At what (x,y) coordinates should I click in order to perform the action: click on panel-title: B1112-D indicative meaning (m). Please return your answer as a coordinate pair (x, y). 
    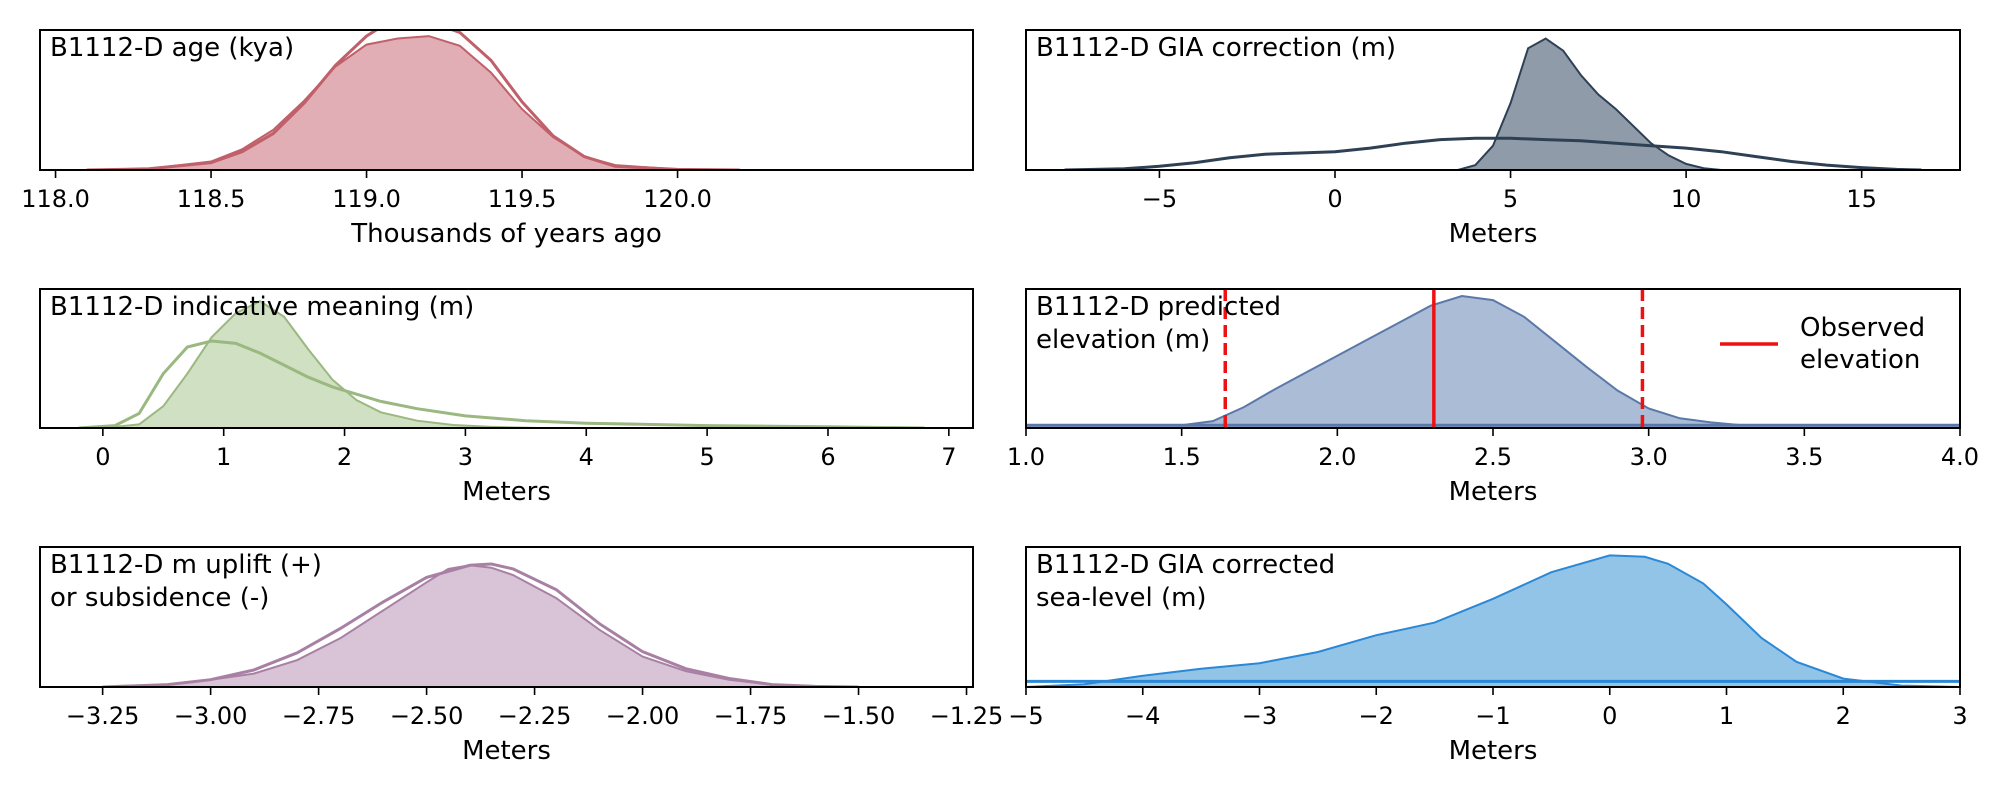
    Looking at the image, I should click on (262, 307).